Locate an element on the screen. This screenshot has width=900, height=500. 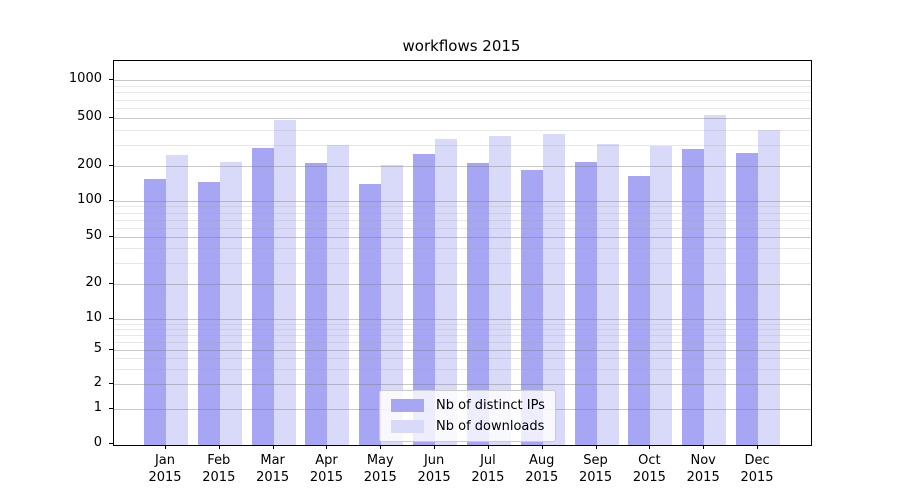
bar-dec-downloads is located at coordinates (769, 287).